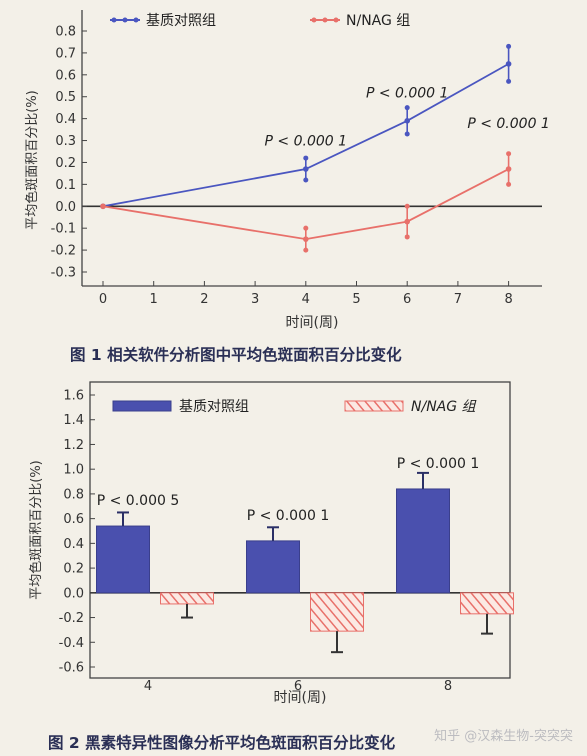  Describe the element at coordinates (73, 445) in the screenshot. I see `y-tick-label: 1.2` at that location.